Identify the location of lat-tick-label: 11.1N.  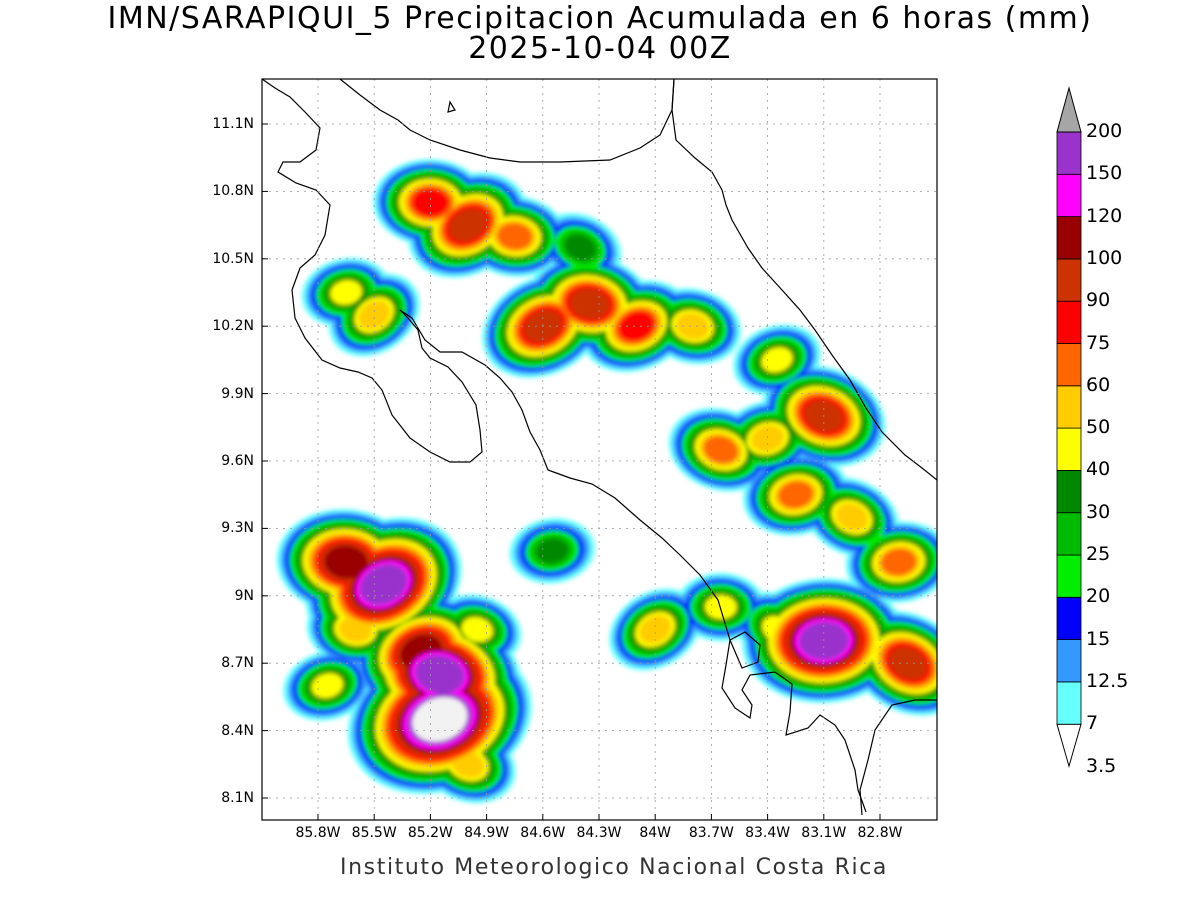
(233, 124).